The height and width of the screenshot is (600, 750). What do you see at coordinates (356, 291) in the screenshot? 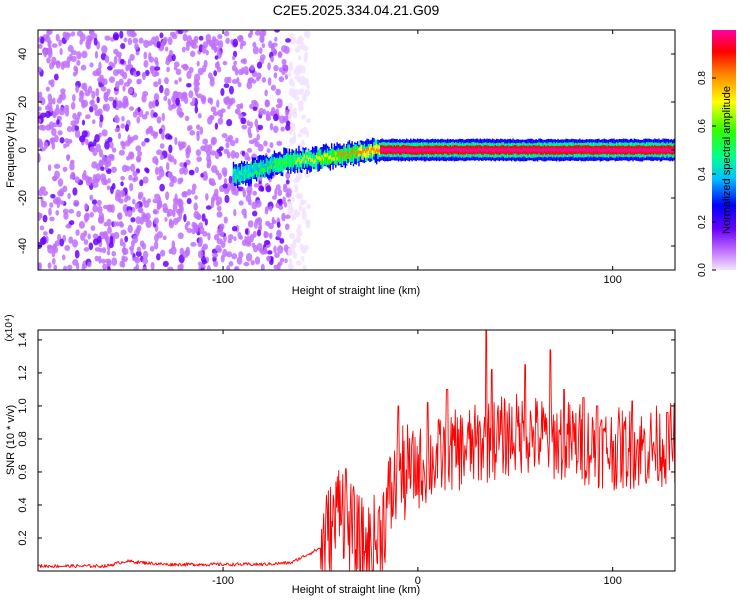
I see `spectrogram-x-label: Height of straight line (km)` at bounding box center [356, 291].